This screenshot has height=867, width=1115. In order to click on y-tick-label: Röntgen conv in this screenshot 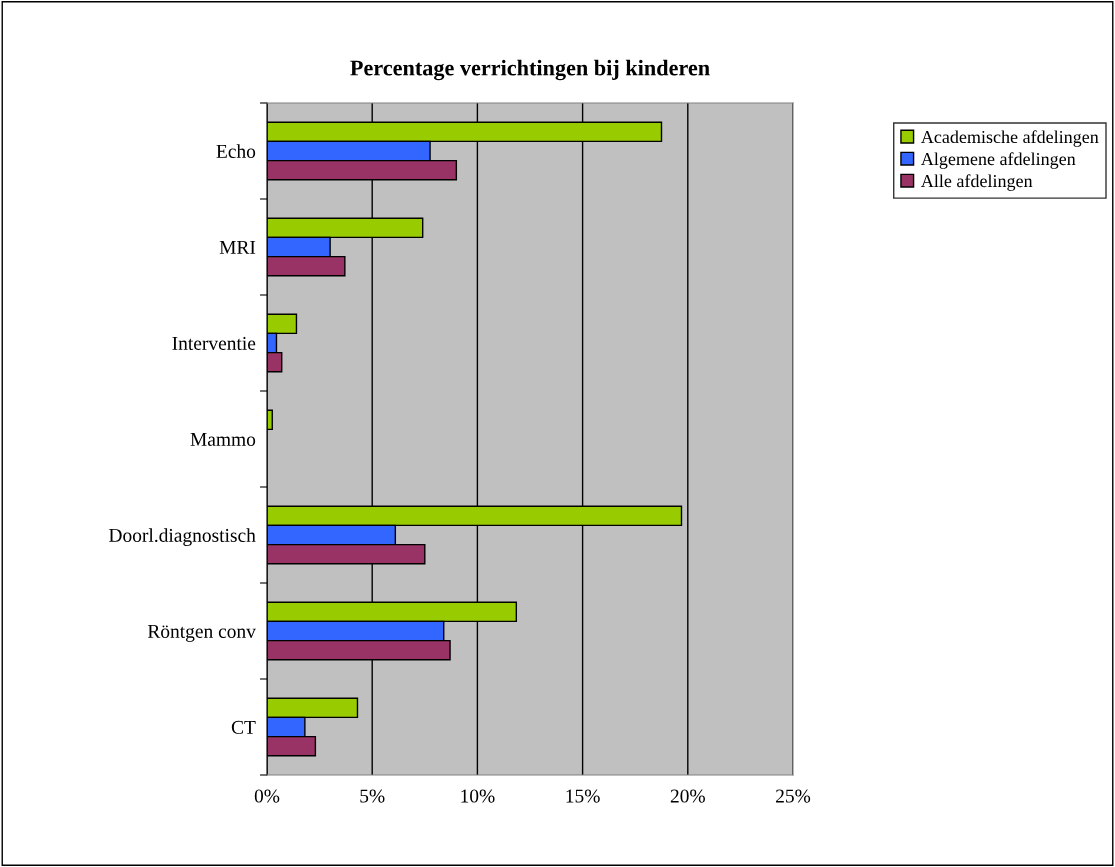, I will do `click(201, 633)`.